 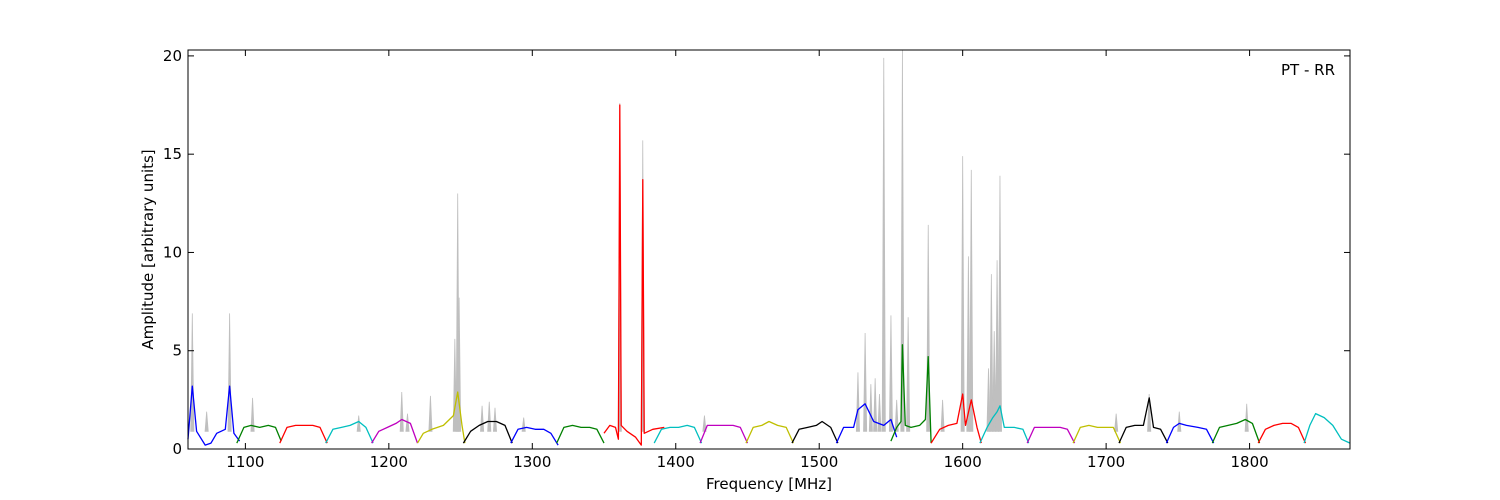 I want to click on y-tick-label: 15, so click(x=172, y=154).